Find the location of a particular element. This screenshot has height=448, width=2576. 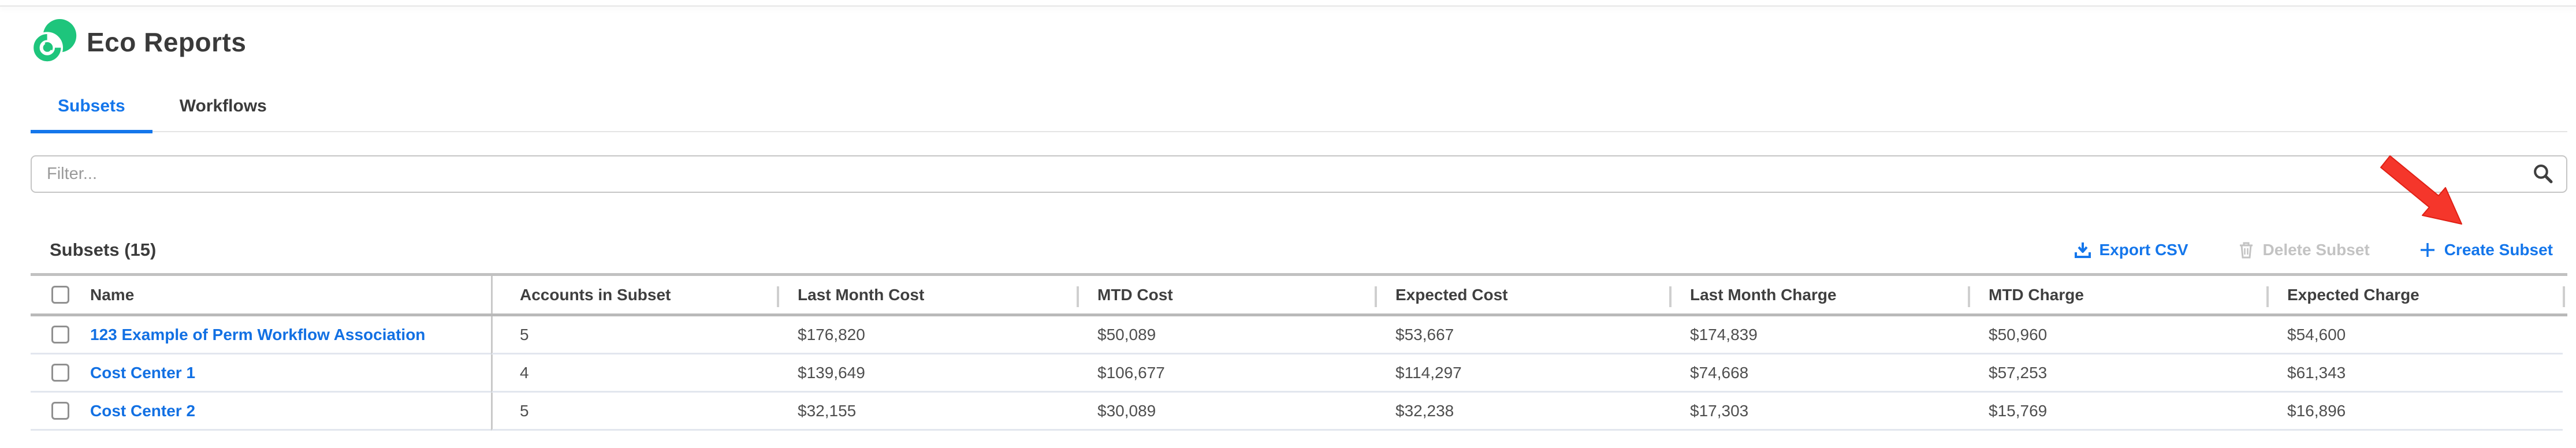

tab-subsets: Subsets is located at coordinates (92, 114).